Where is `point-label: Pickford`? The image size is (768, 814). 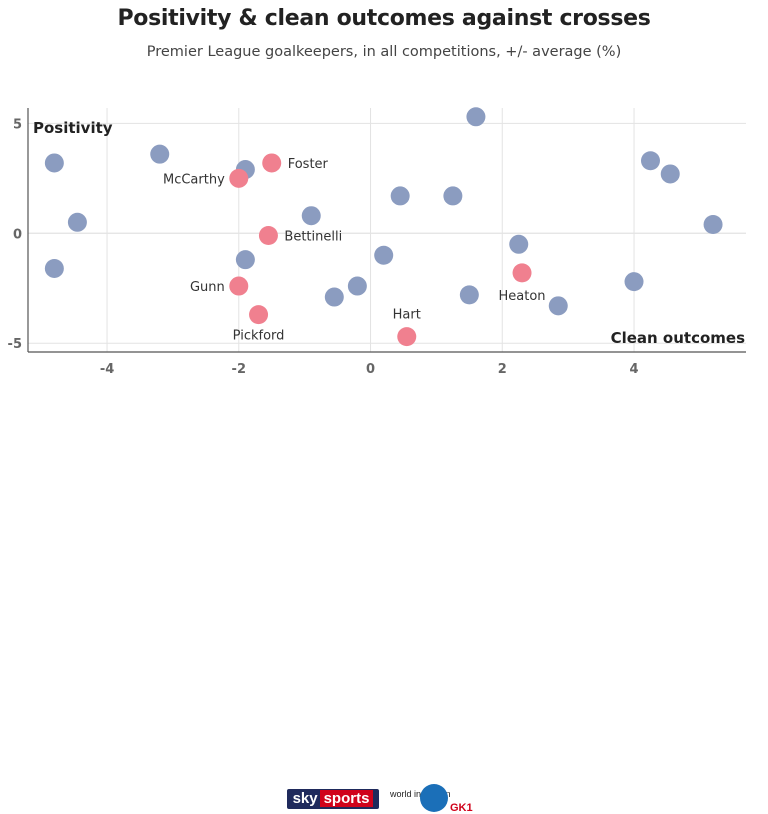 point-label: Pickford is located at coordinates (259, 336).